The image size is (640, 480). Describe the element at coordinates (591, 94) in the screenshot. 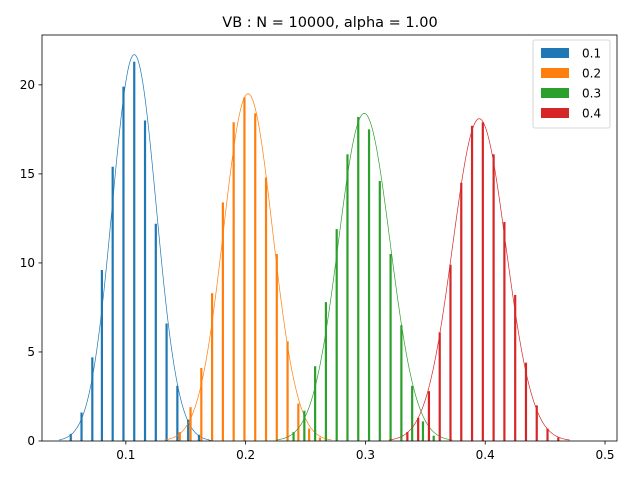

I see `legend-label: 0.3` at that location.